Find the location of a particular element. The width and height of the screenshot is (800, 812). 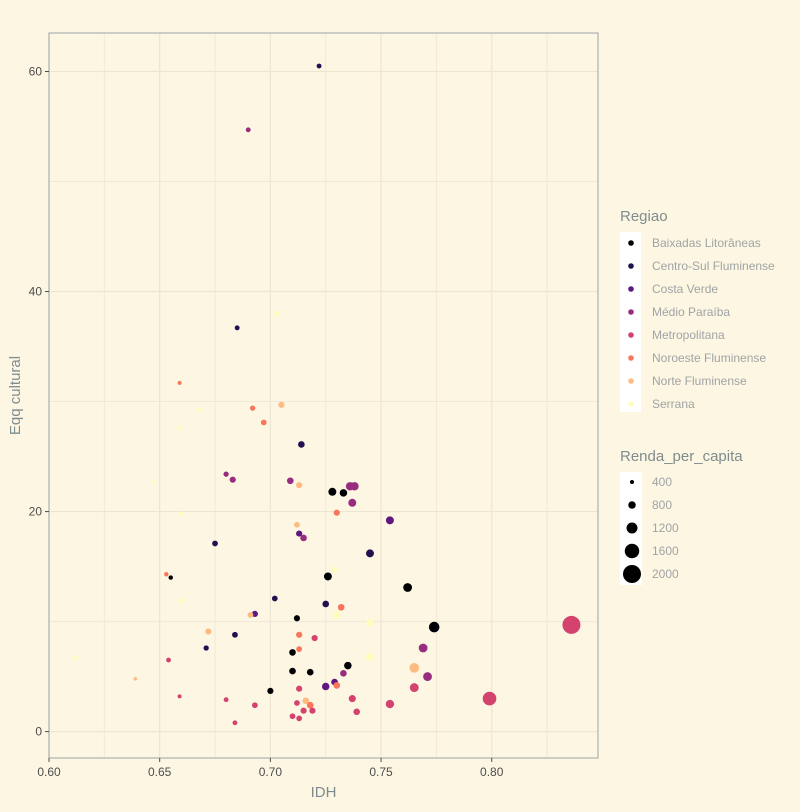

size-legend-label: 800 is located at coordinates (662, 505).